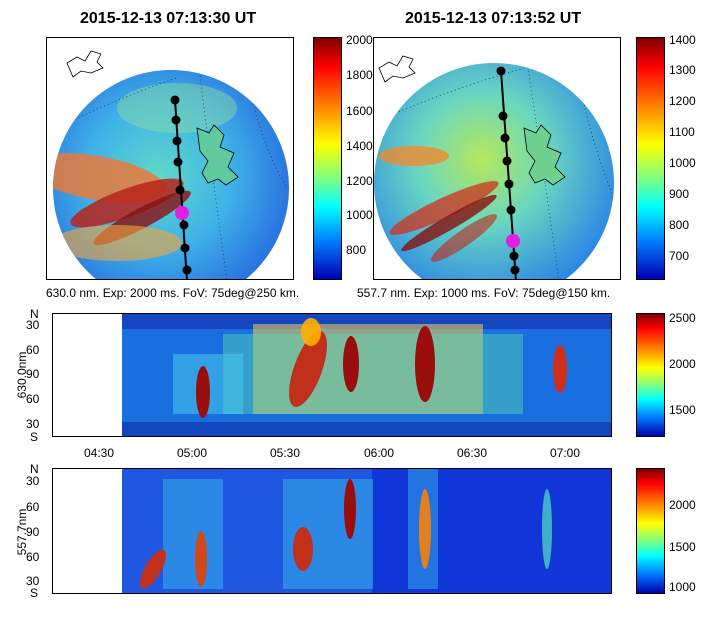 The height and width of the screenshot is (624, 721). I want to click on keogram2-colorbar-tick: 2000, so click(682, 505).